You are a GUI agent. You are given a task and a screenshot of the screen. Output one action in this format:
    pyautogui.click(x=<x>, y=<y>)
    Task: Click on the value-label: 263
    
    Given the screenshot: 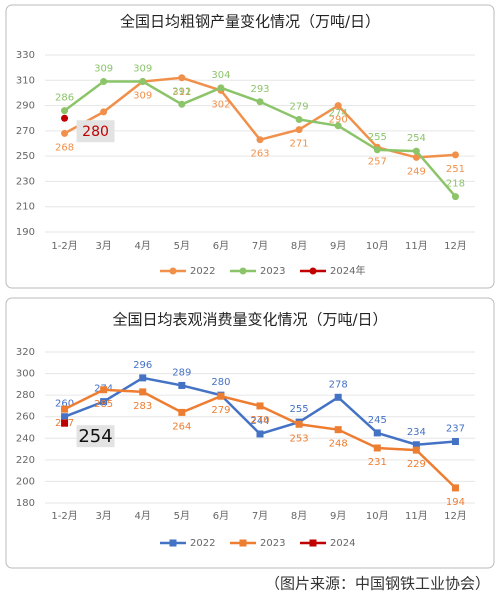 What is the action you would take?
    pyautogui.click(x=259, y=154)
    